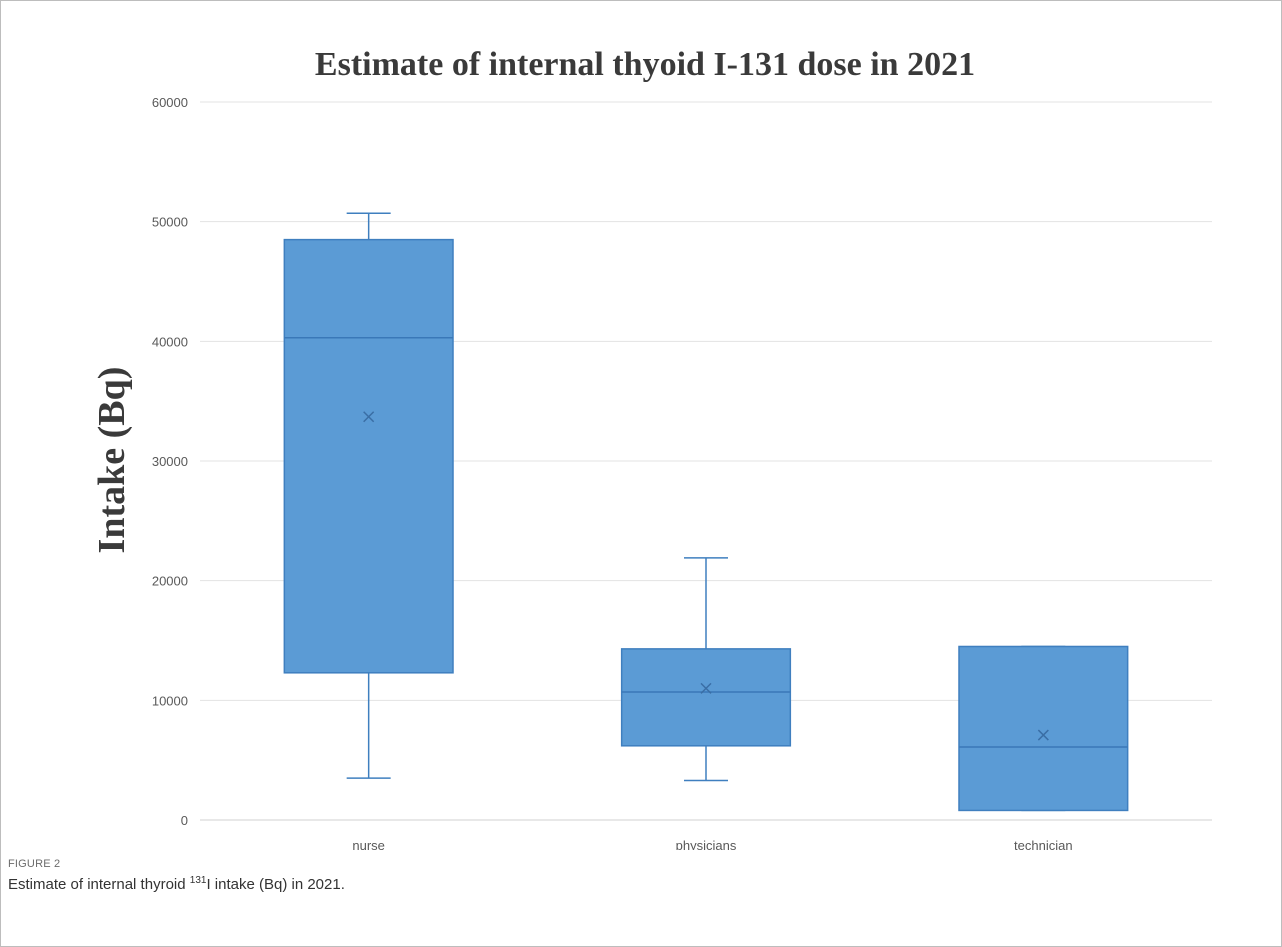 The image size is (1282, 947). I want to click on y-axis-ticks: 0 10000 20000 30000 40000 50000 60000, so click(170, 461).